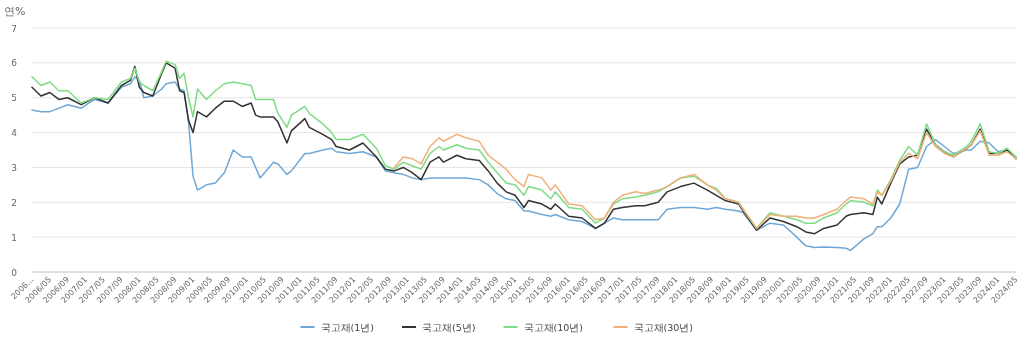  Describe the element at coordinates (14, 98) in the screenshot. I see `y-tick-label: 5` at that location.